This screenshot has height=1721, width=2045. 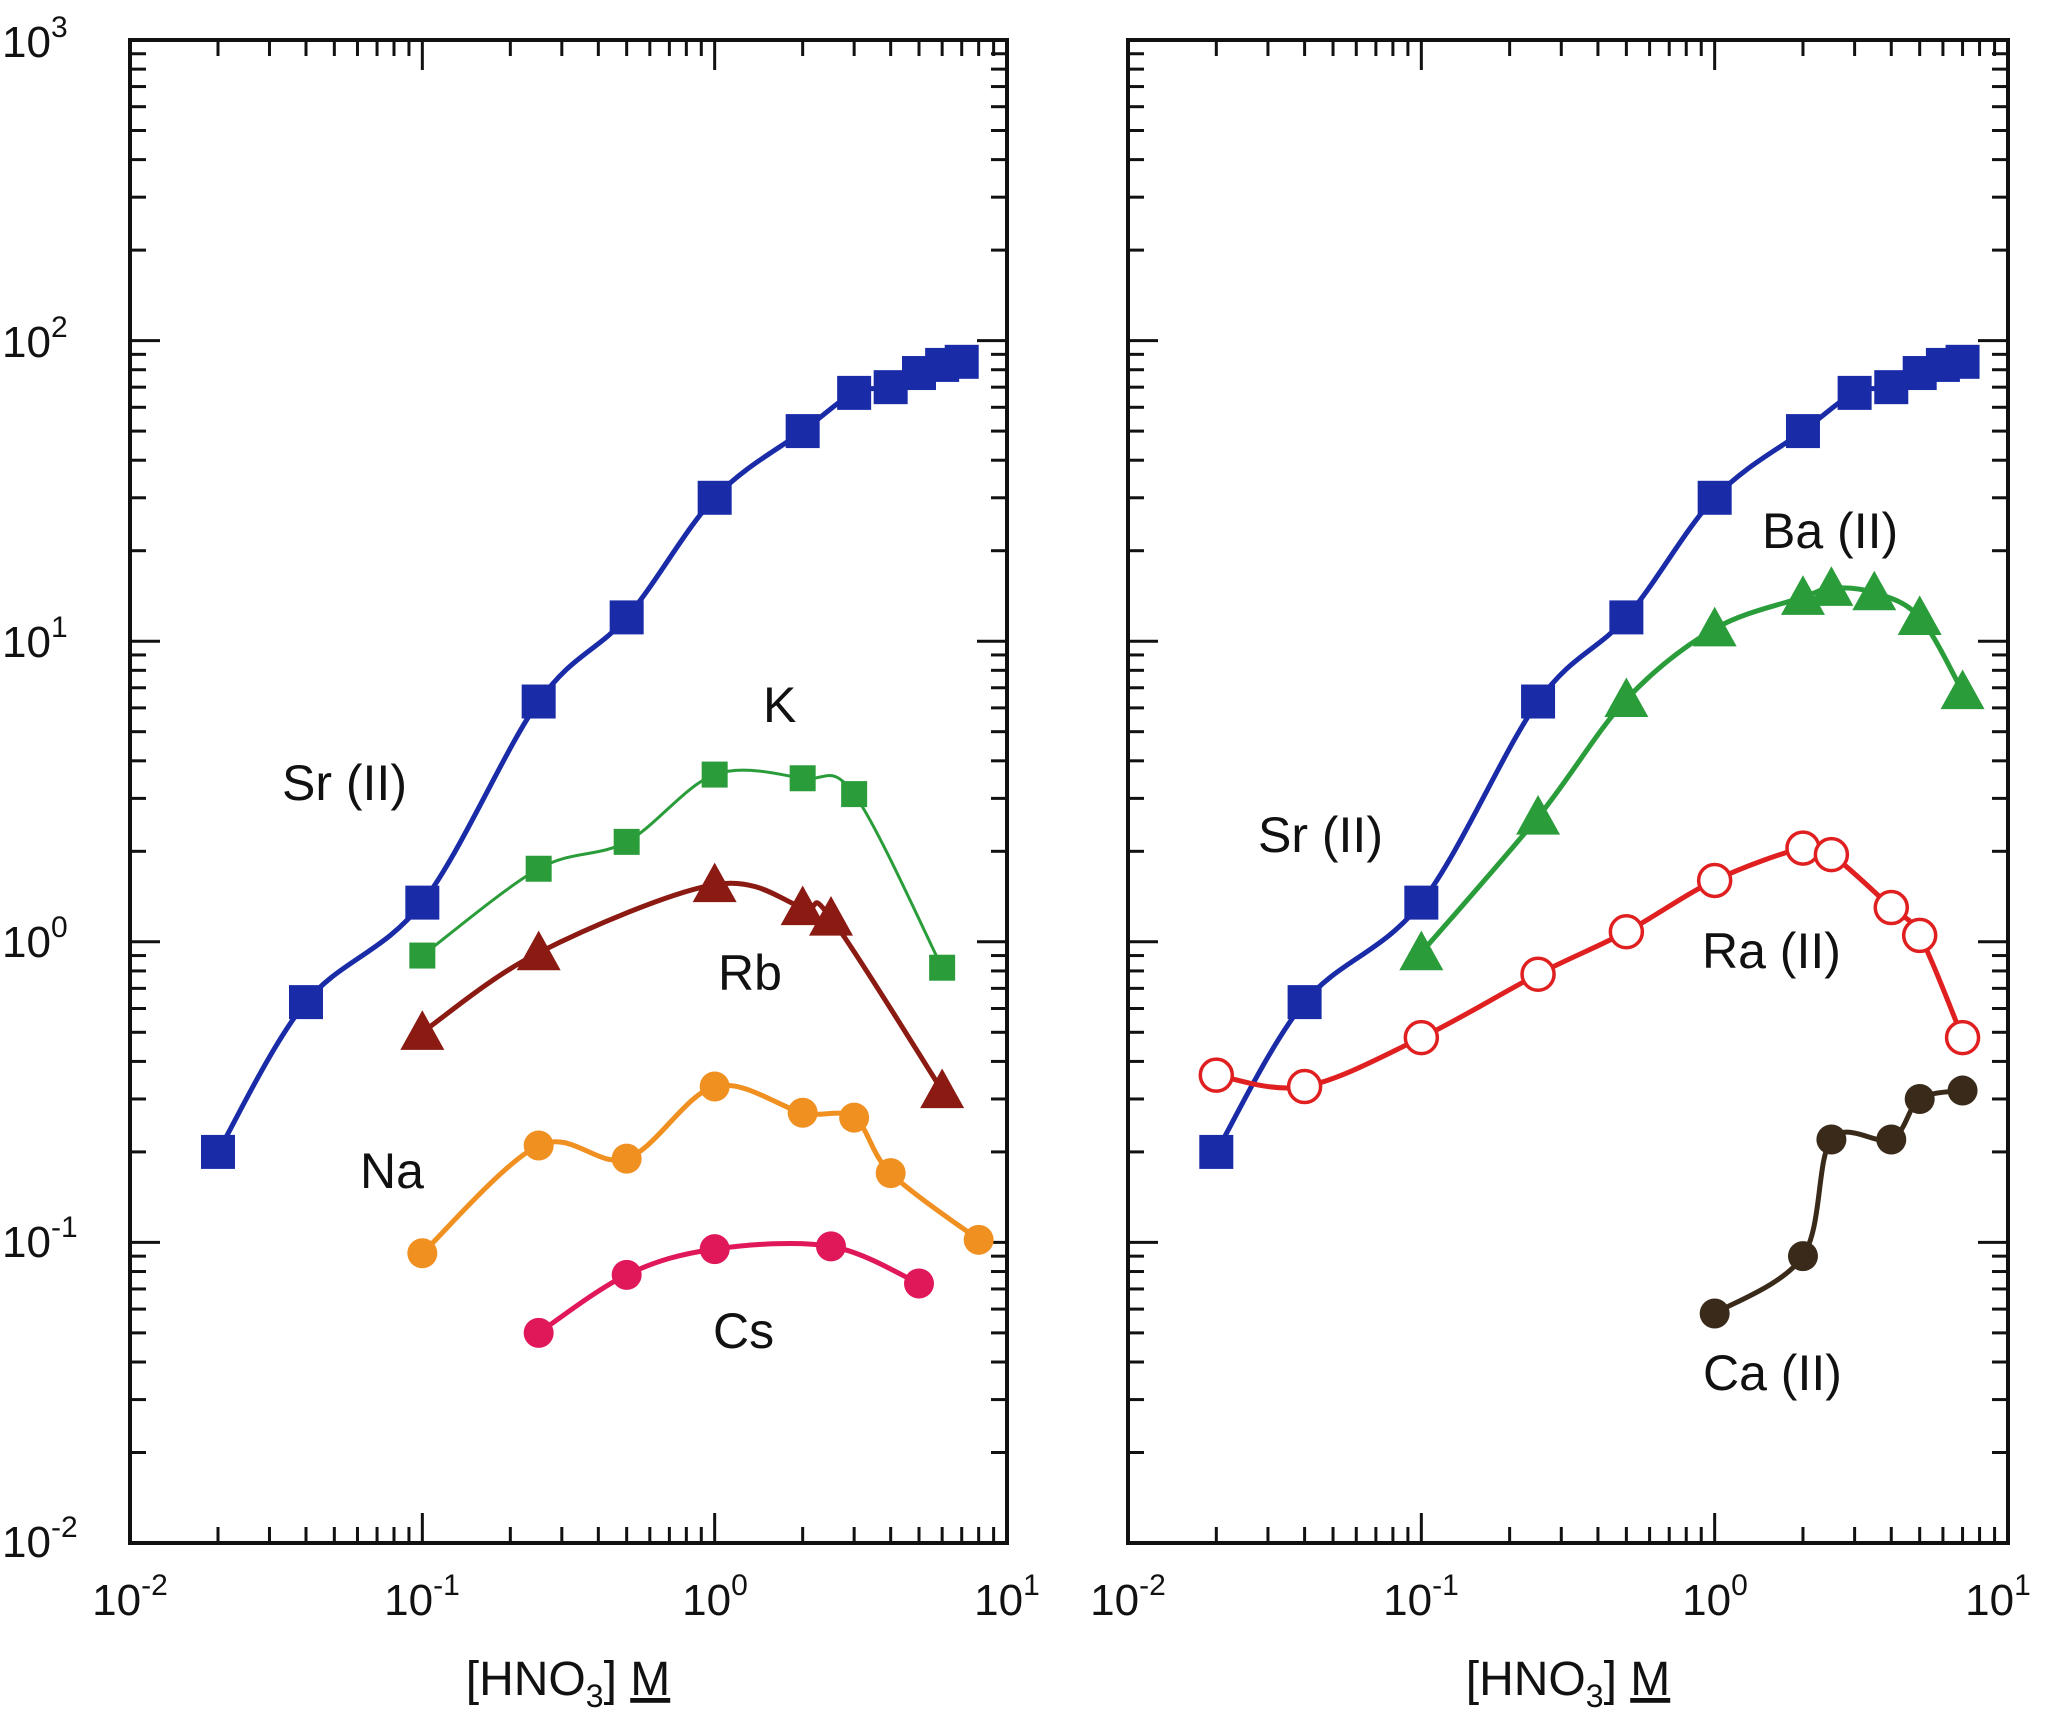 What do you see at coordinates (35, 939) in the screenshot?
I see `y-tick-label: 10⁰` at bounding box center [35, 939].